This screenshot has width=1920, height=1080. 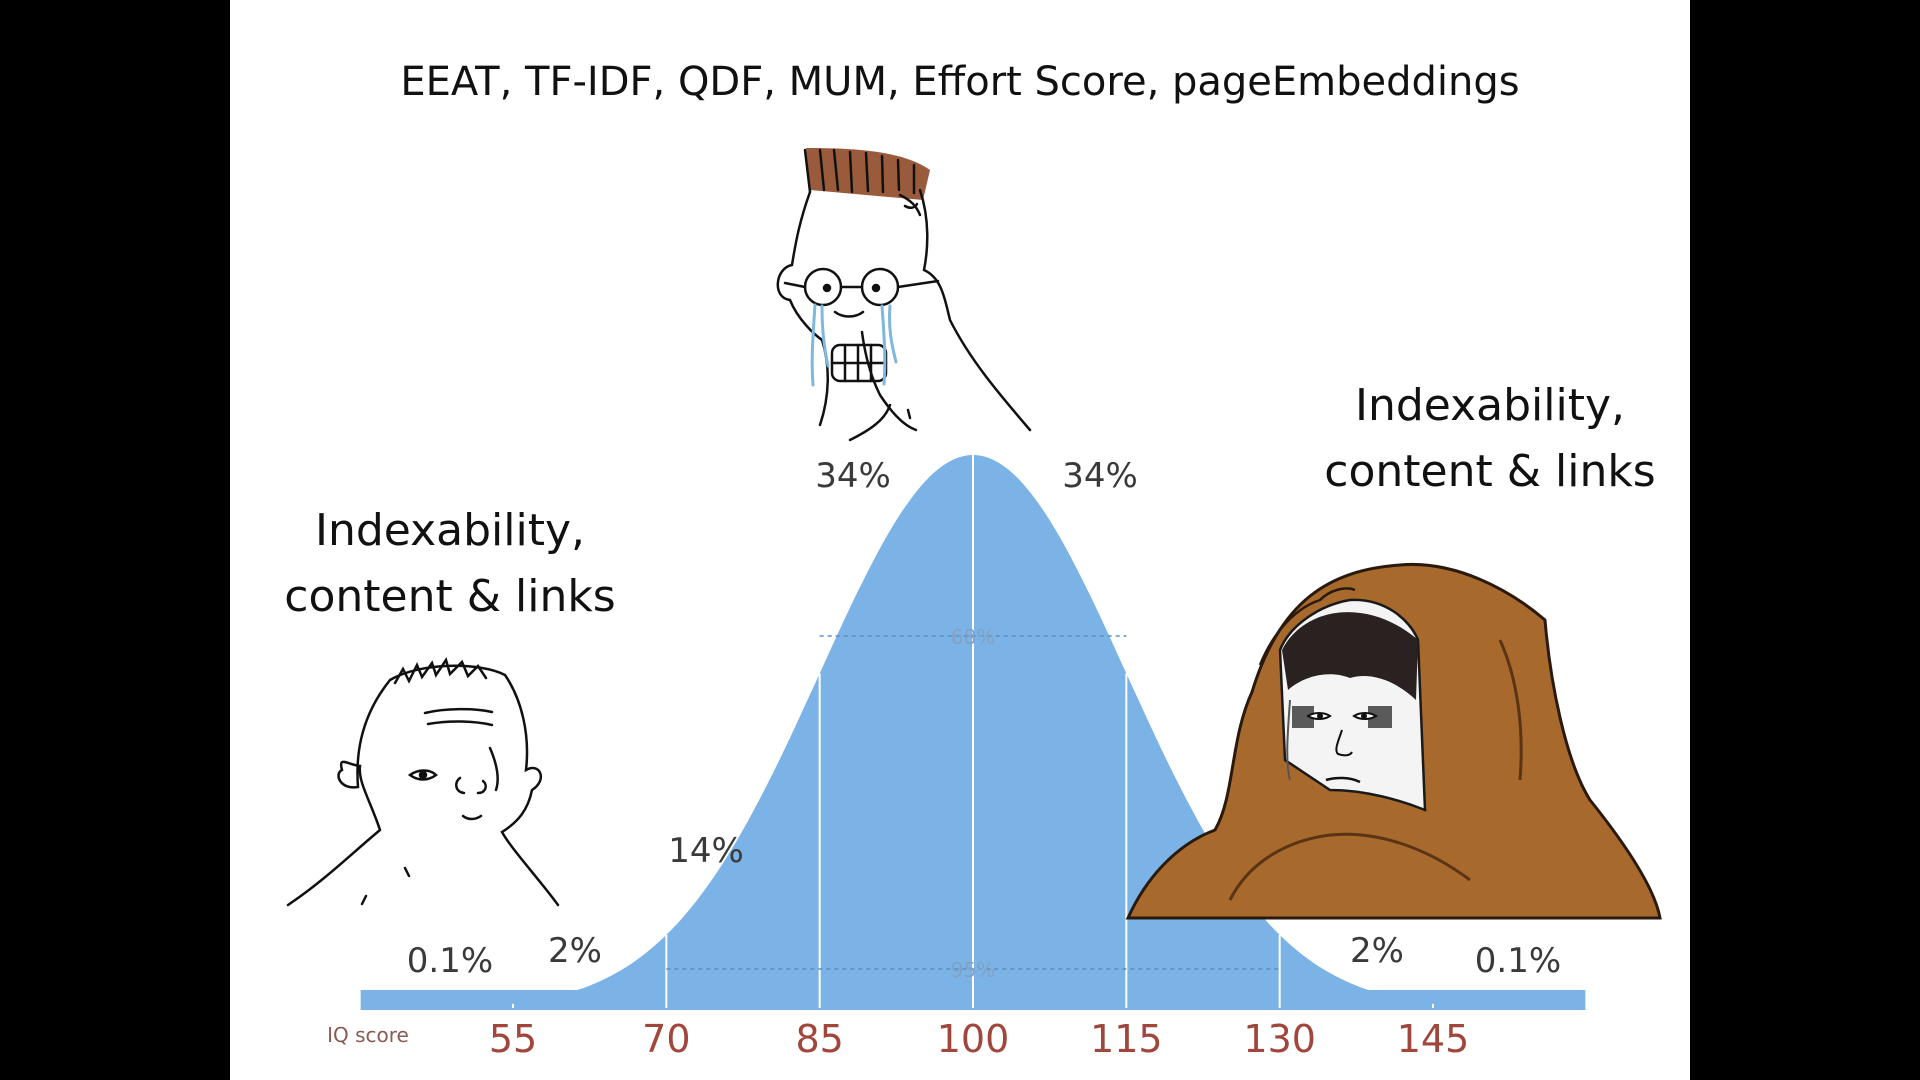 What do you see at coordinates (666, 1039) in the screenshot?
I see `x-tick-label: 70` at bounding box center [666, 1039].